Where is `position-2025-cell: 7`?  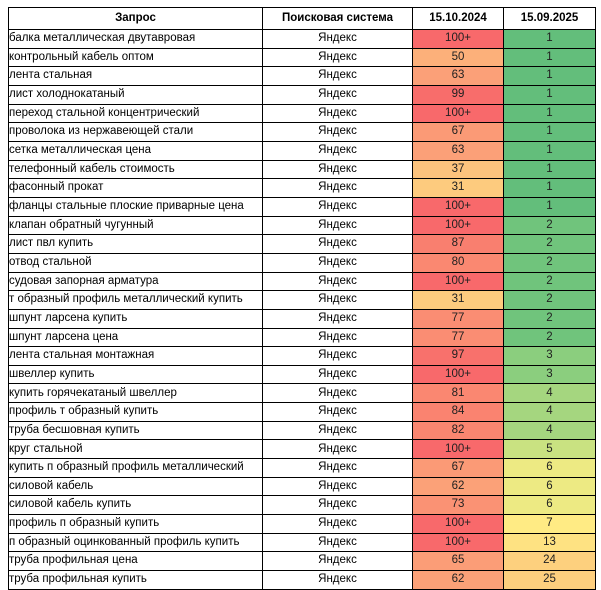 position-2025-cell: 7 is located at coordinates (549, 524).